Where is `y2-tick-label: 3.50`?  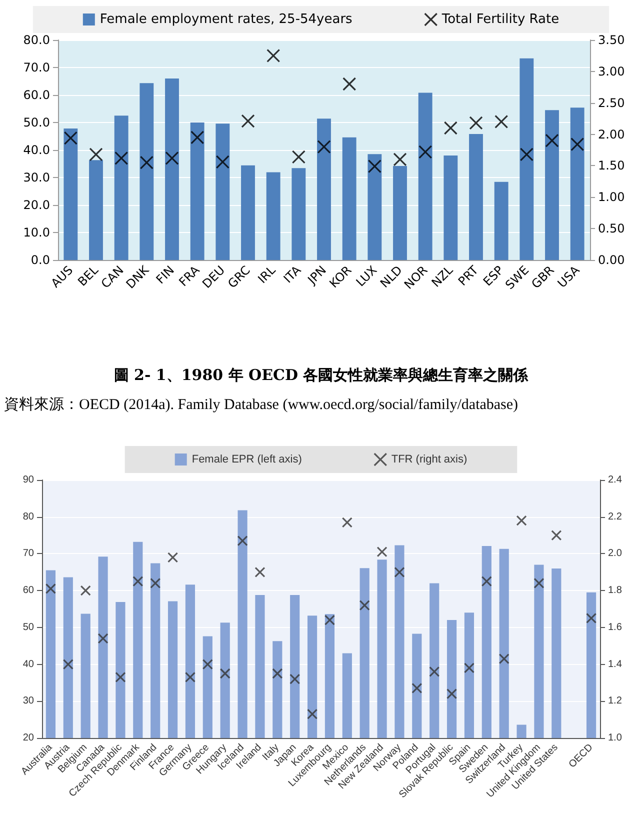 y2-tick-label: 3.50 is located at coordinates (611, 40).